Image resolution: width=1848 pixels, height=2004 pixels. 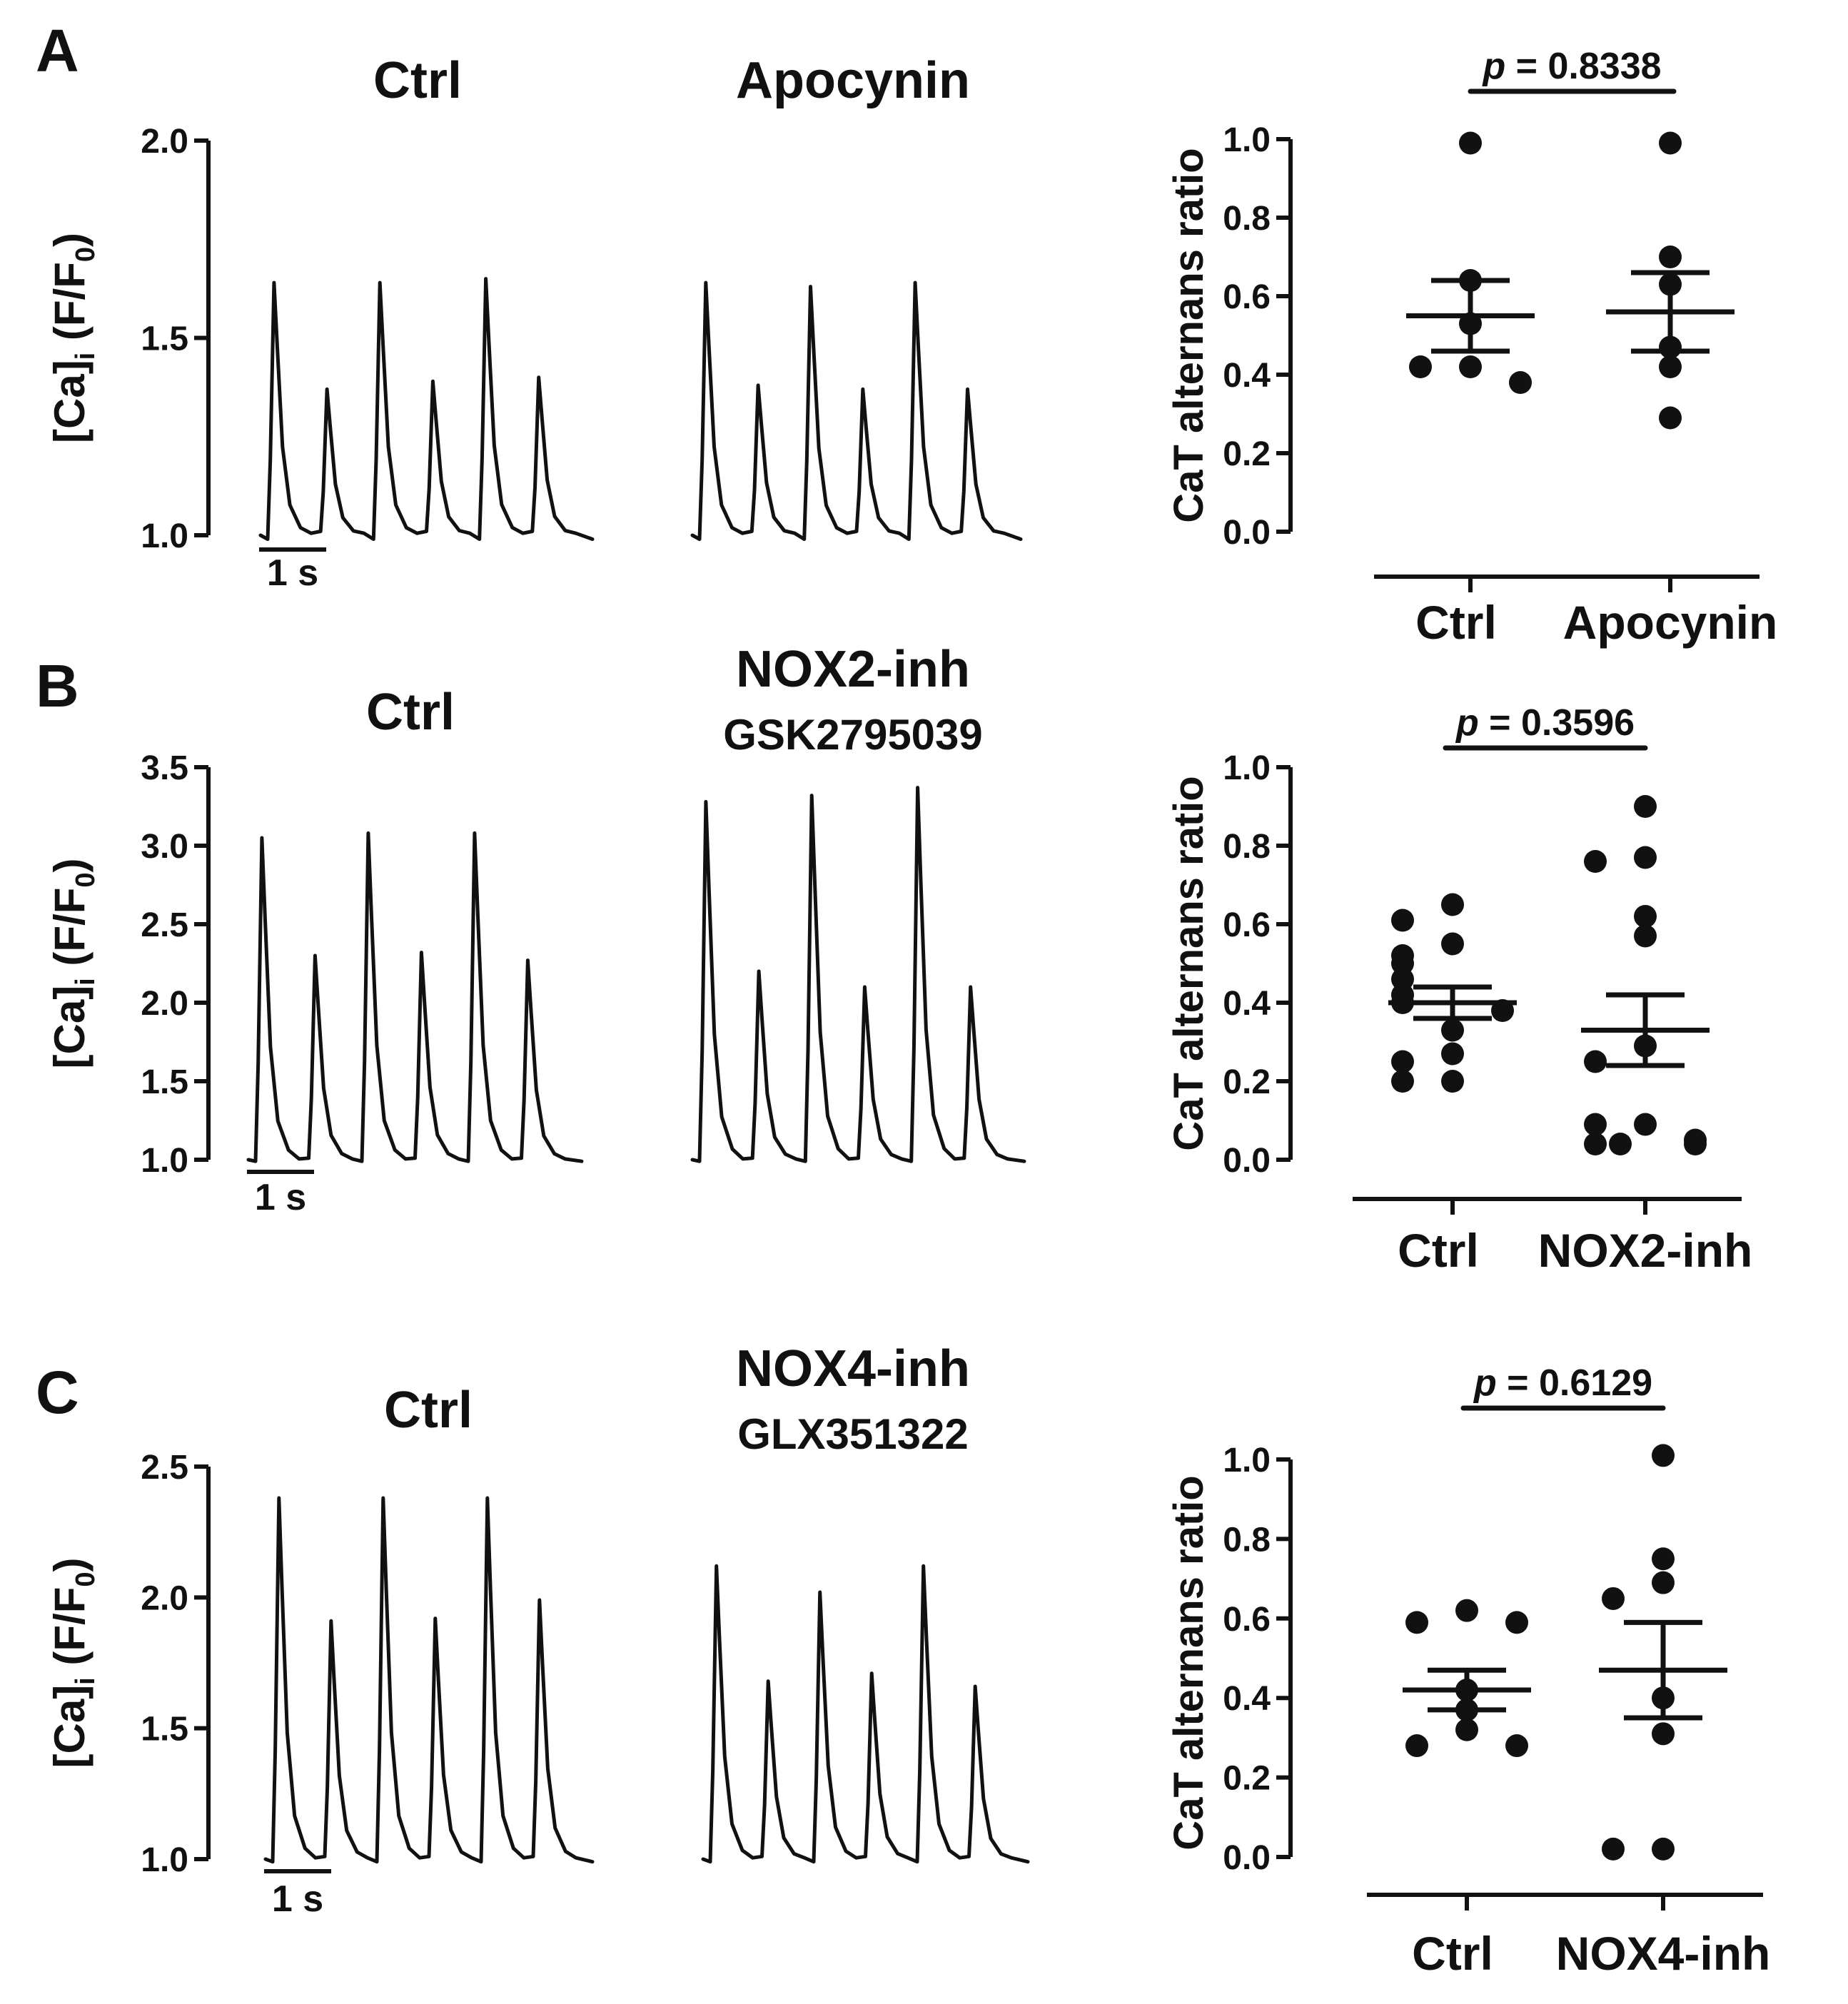 What do you see at coordinates (417, 80) in the screenshot?
I see `trace-title: Ctrl` at bounding box center [417, 80].